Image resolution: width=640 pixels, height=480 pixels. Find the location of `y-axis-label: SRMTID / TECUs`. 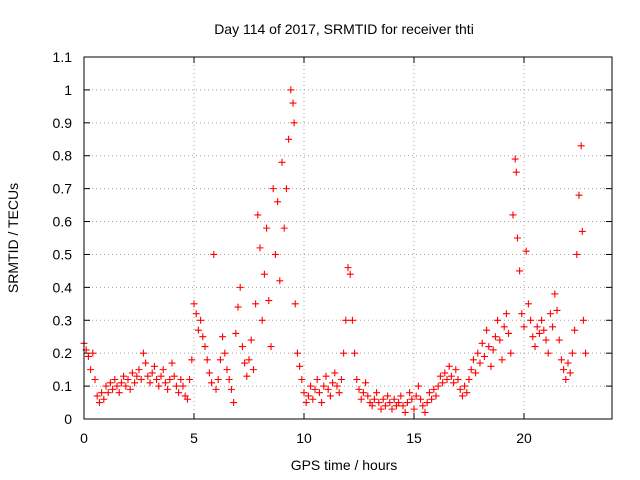

y-axis-label: SRMTID / TECUs is located at coordinates (13, 238).